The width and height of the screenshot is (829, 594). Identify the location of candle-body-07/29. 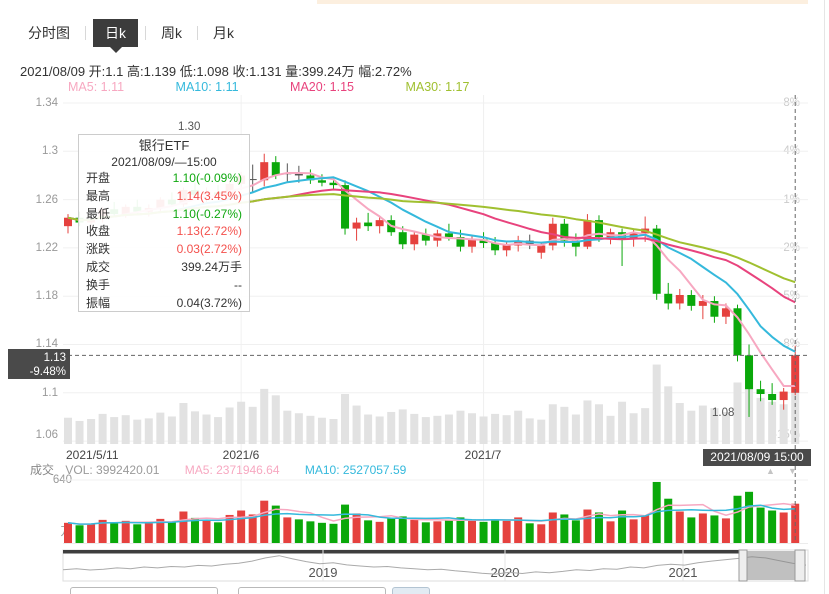
(714, 309).